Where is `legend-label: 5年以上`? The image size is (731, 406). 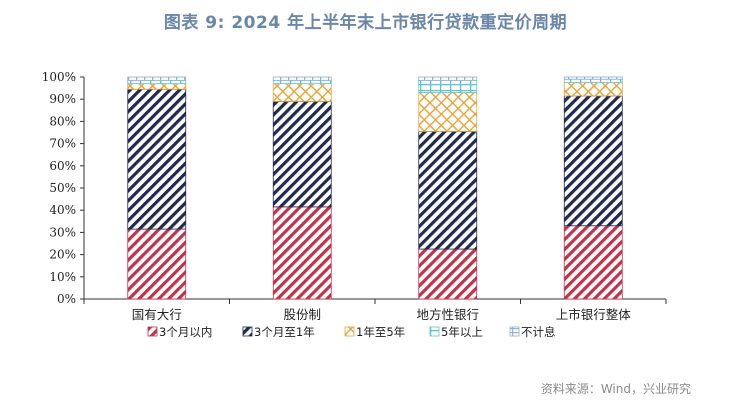 legend-label: 5年以上 is located at coordinates (462, 332).